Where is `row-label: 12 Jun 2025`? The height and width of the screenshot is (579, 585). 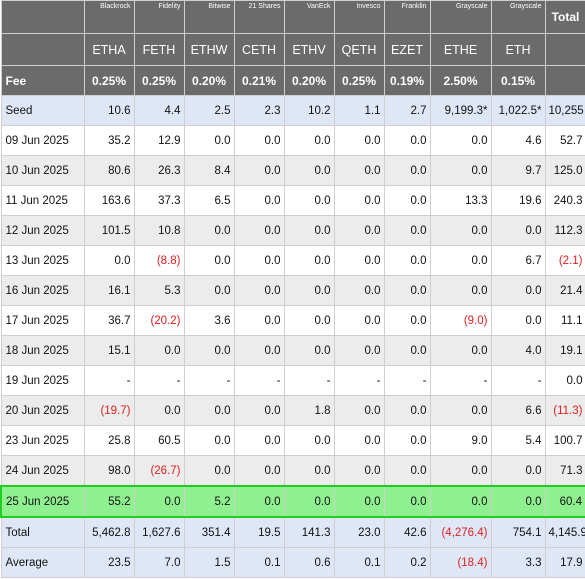 row-label: 12 Jun 2025 is located at coordinates (42, 230).